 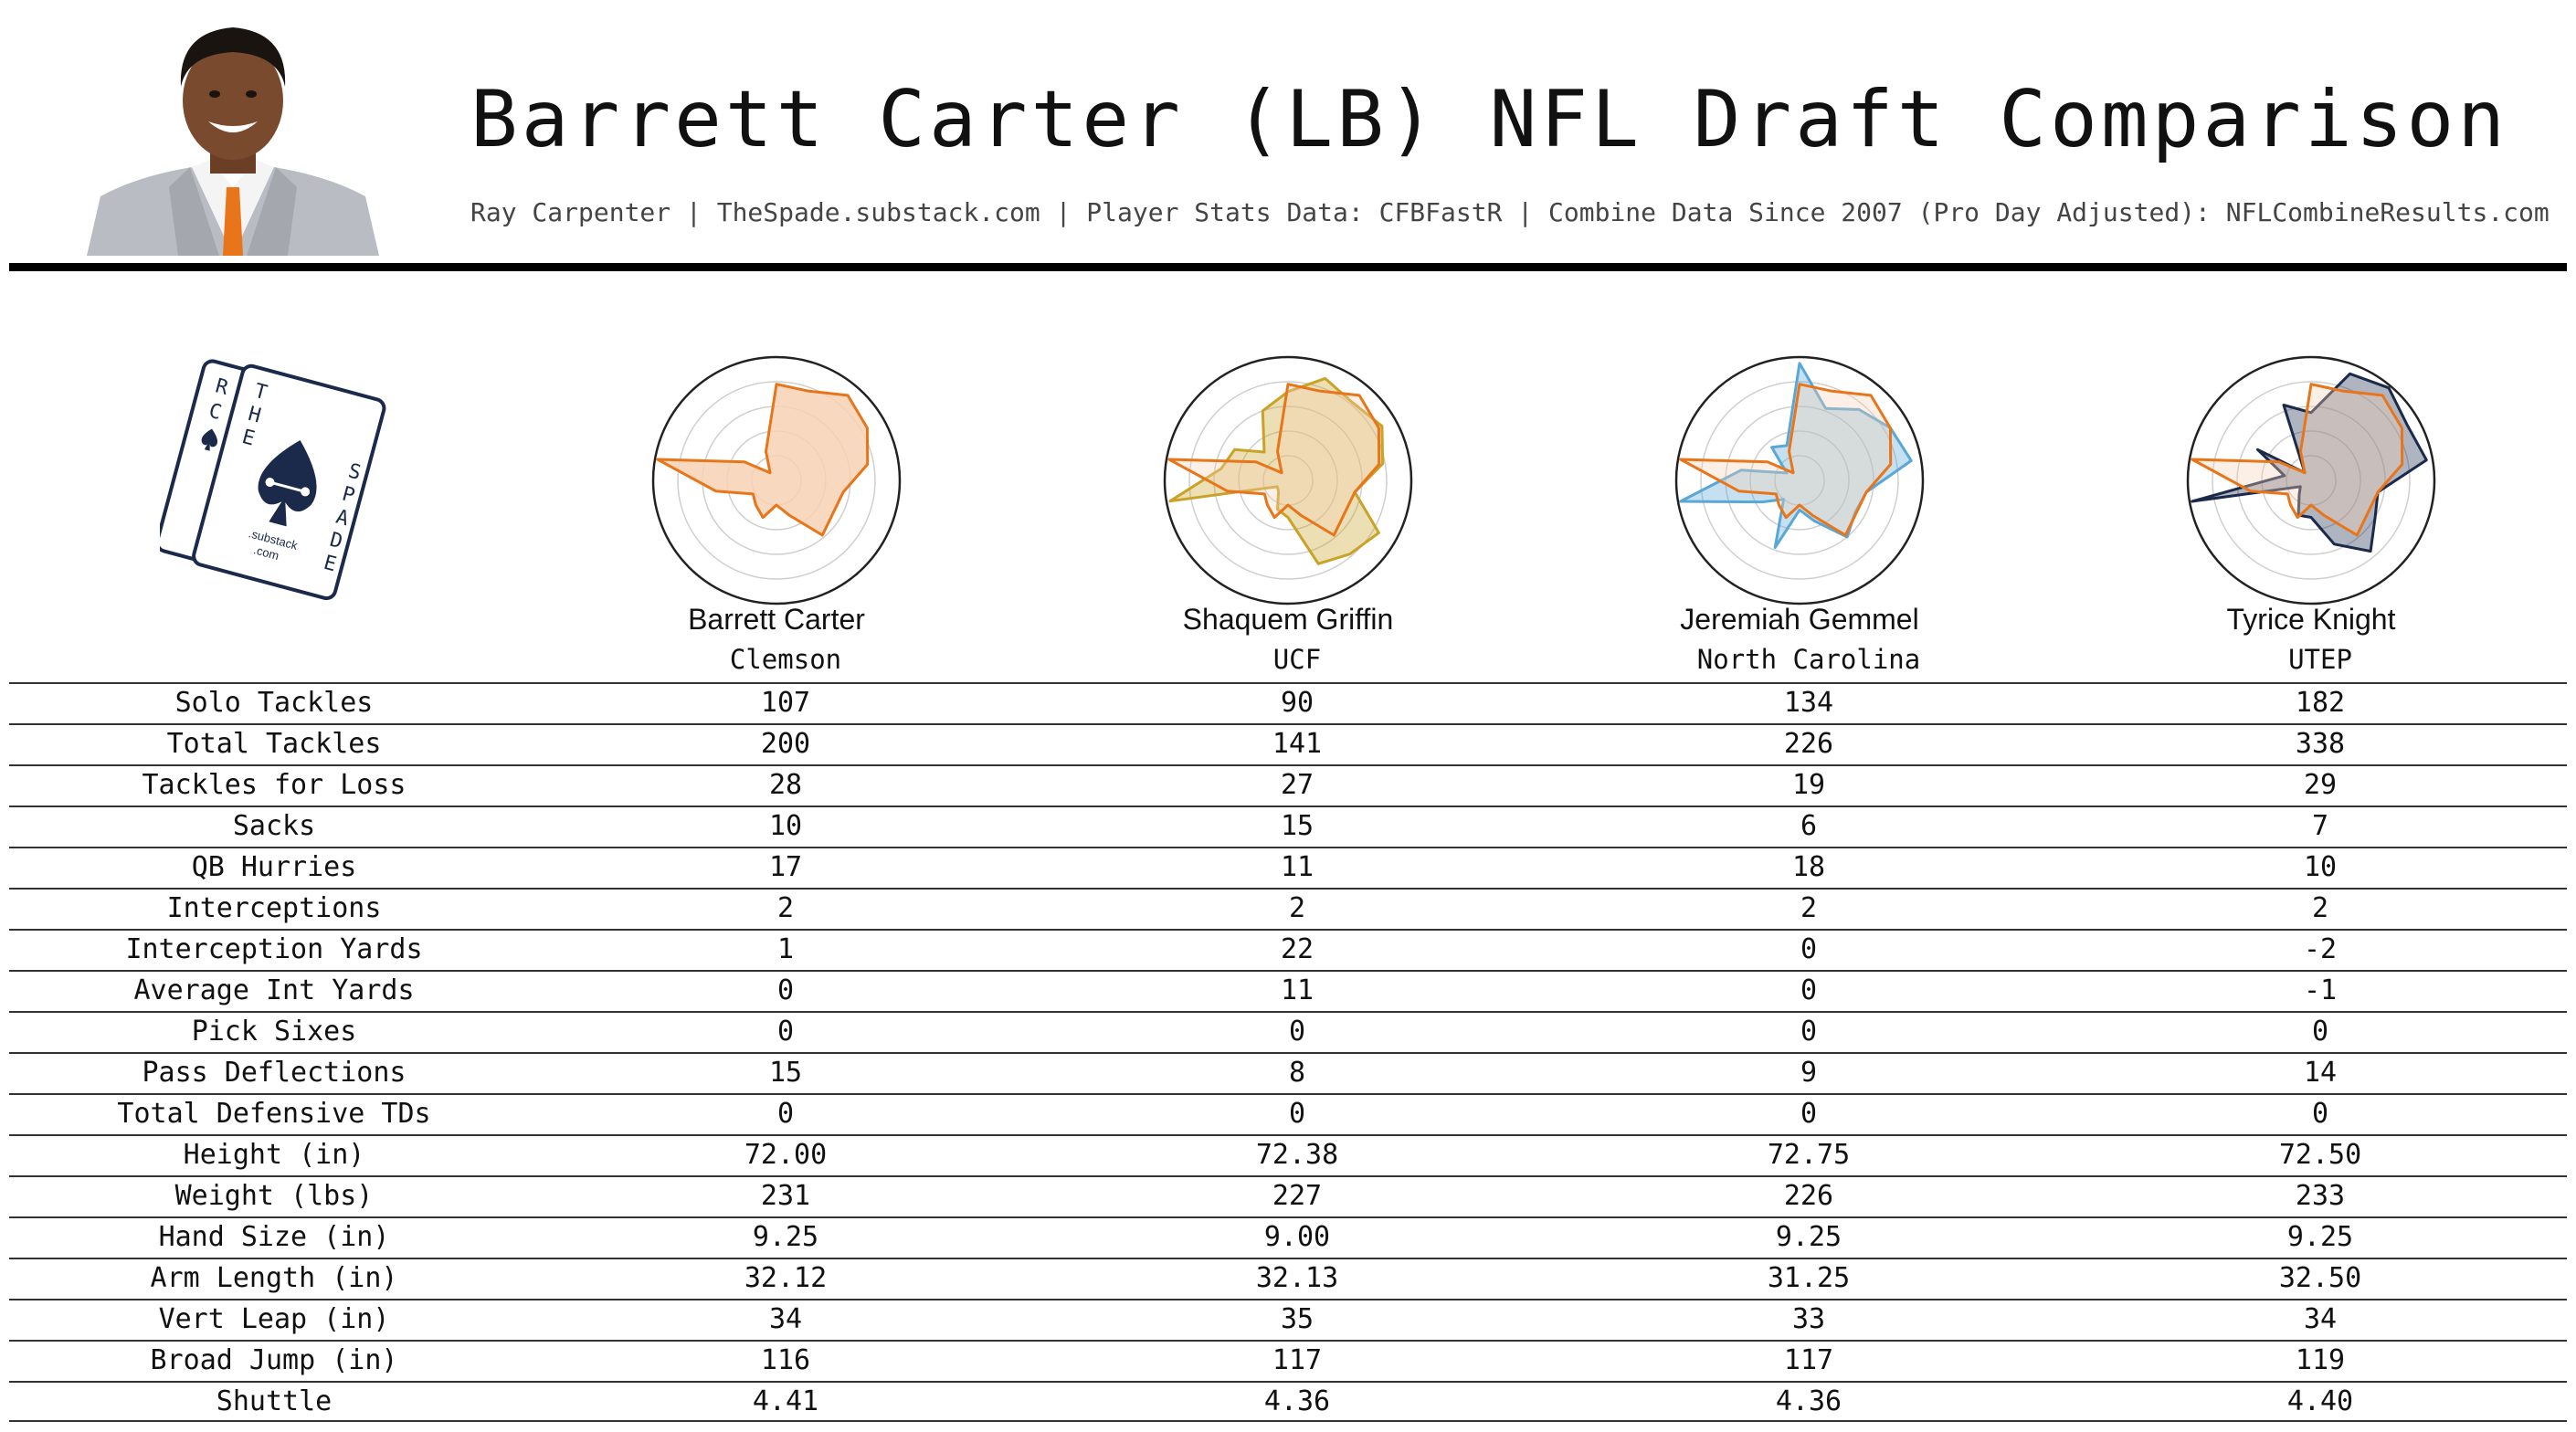 I want to click on stat-value: 9.00, so click(x=1297, y=1237).